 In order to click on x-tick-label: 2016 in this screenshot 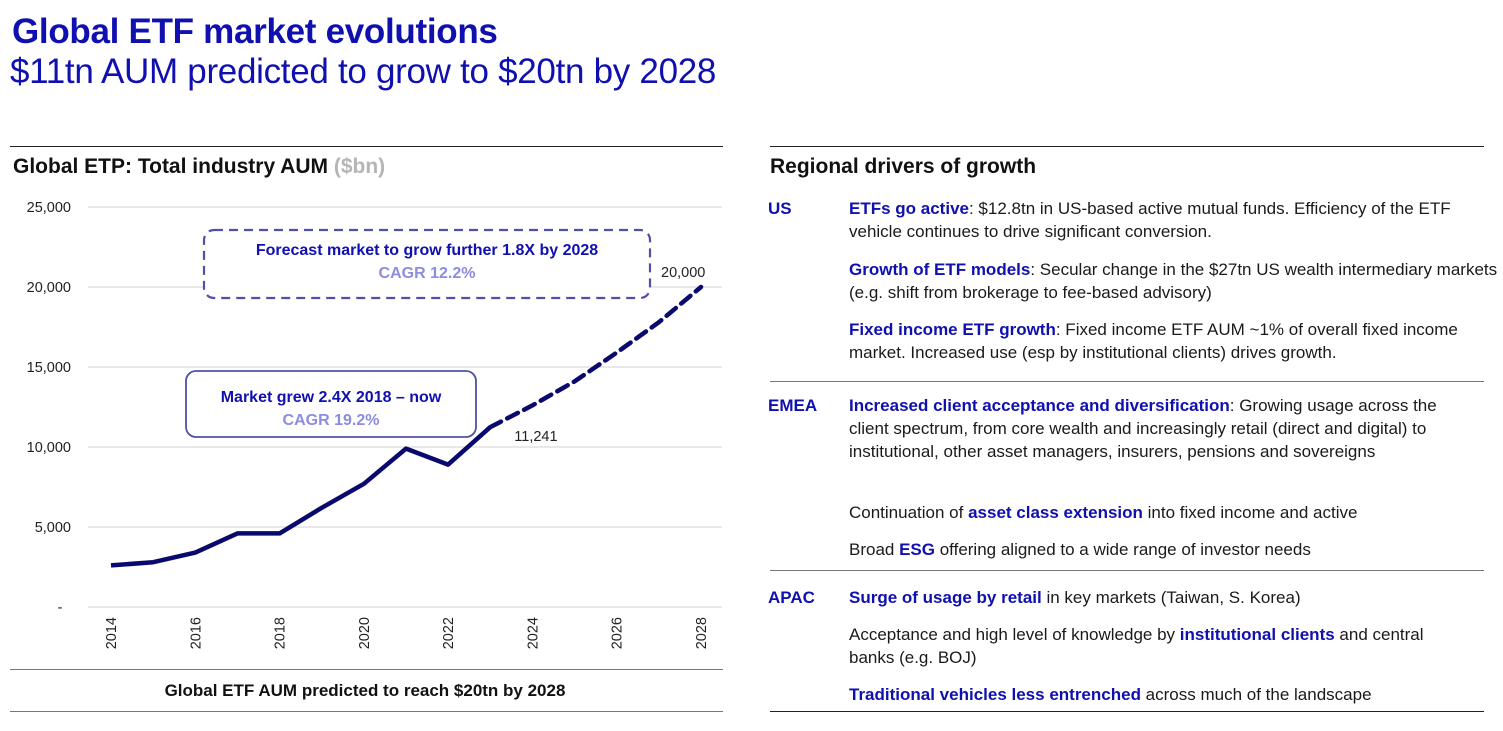, I will do `click(196, 633)`.